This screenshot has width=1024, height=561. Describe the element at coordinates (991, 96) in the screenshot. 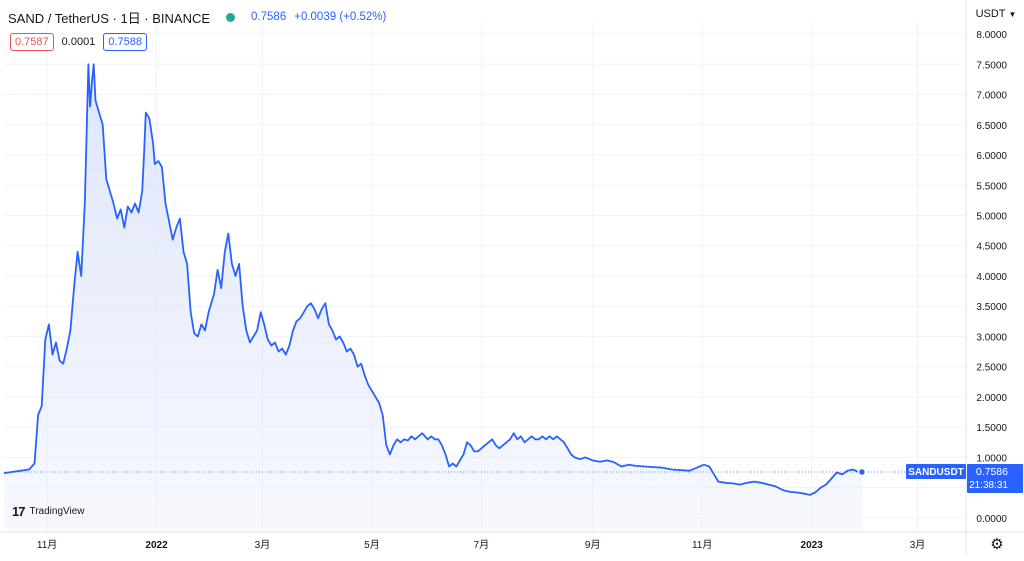

I see `y-tick-label: 7.0000` at that location.